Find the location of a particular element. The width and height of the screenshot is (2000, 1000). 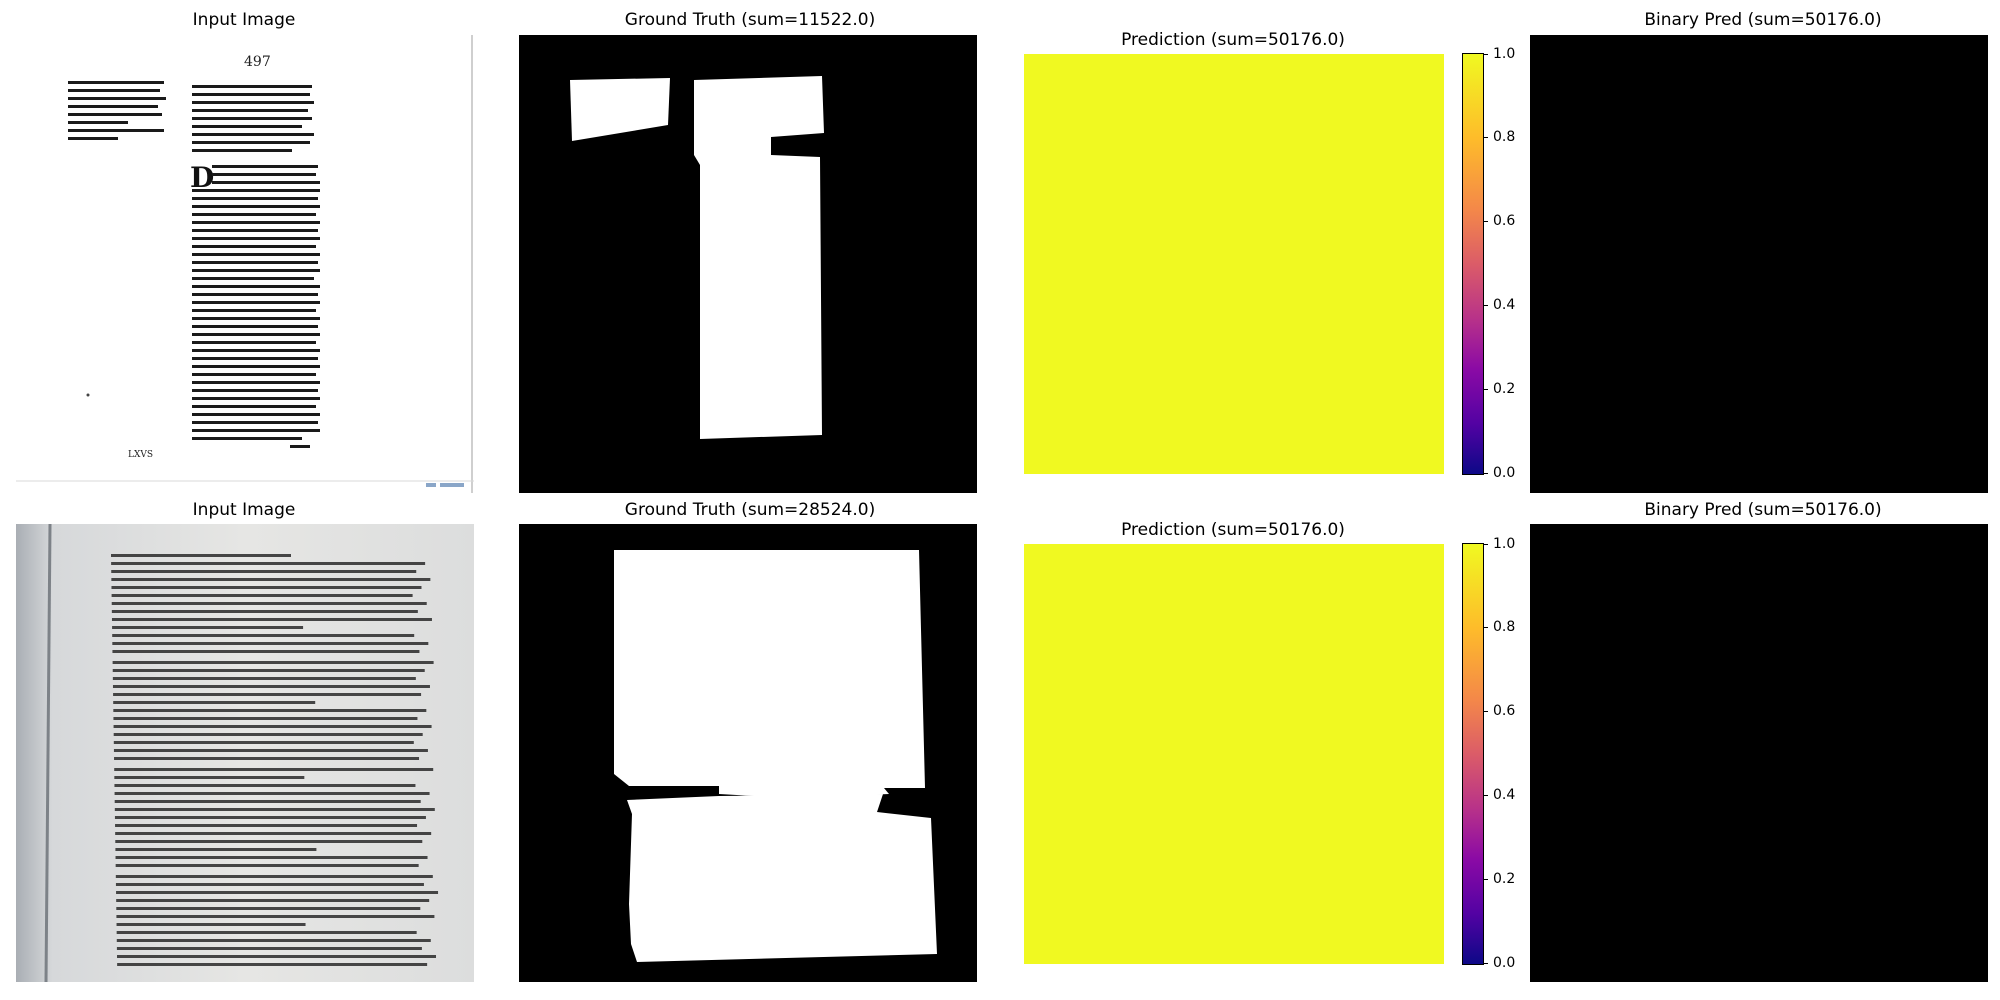

row1-colorbar is located at coordinates (1473, 264).